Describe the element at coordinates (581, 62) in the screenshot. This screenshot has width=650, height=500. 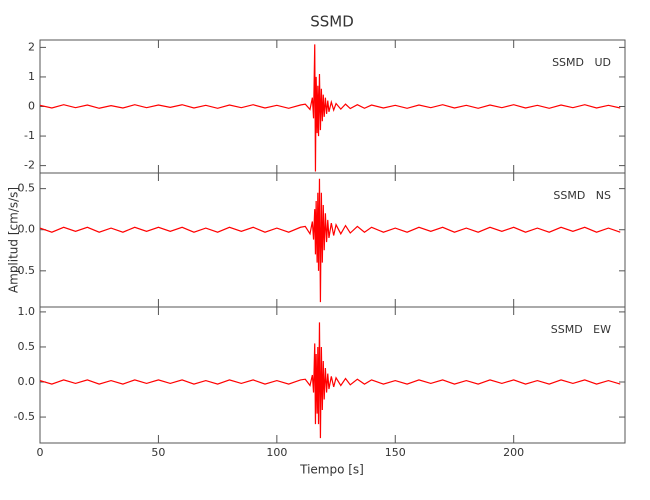
I see `panel-label: SSMD UD` at that location.